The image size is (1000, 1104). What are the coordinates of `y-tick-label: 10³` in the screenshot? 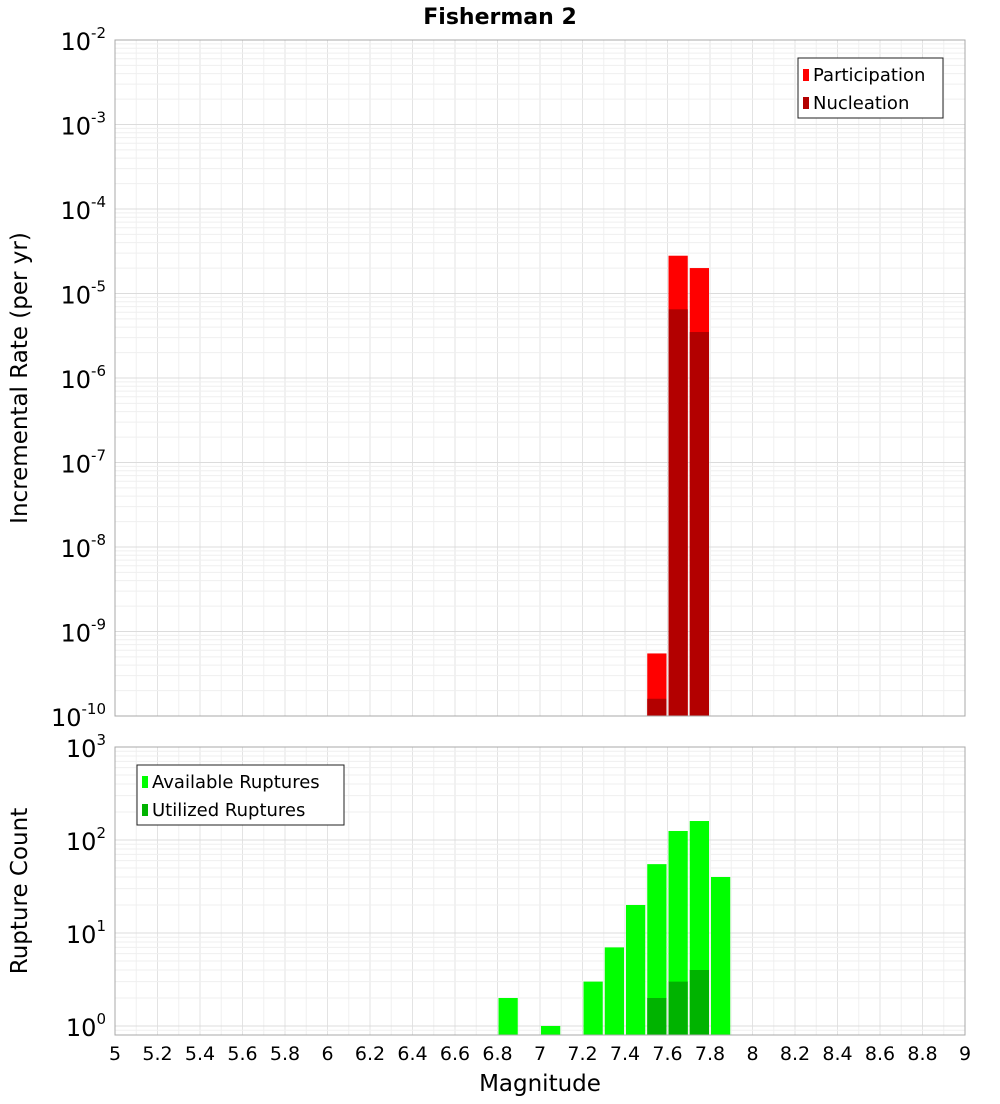 It's located at (86, 747).